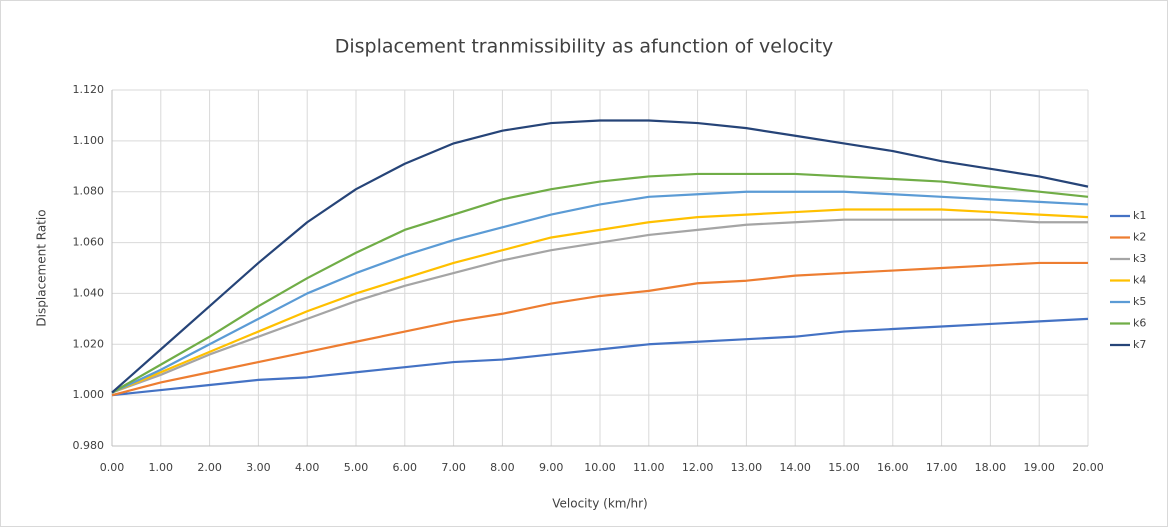 Image resolution: width=1168 pixels, height=527 pixels. What do you see at coordinates (89, 445) in the screenshot?
I see `y-tick-label: 0.980` at bounding box center [89, 445].